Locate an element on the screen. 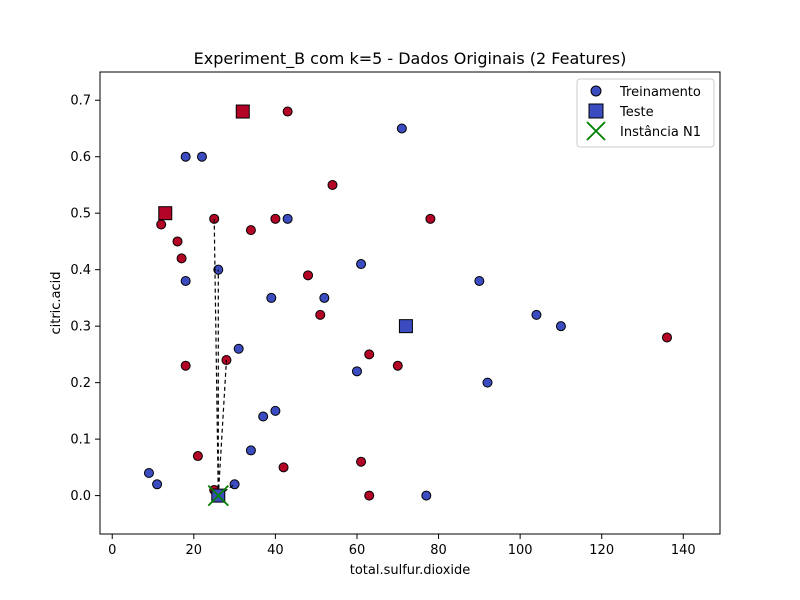 The height and width of the screenshot is (600, 800). y-tick-label: 0.6 is located at coordinates (80, 157).